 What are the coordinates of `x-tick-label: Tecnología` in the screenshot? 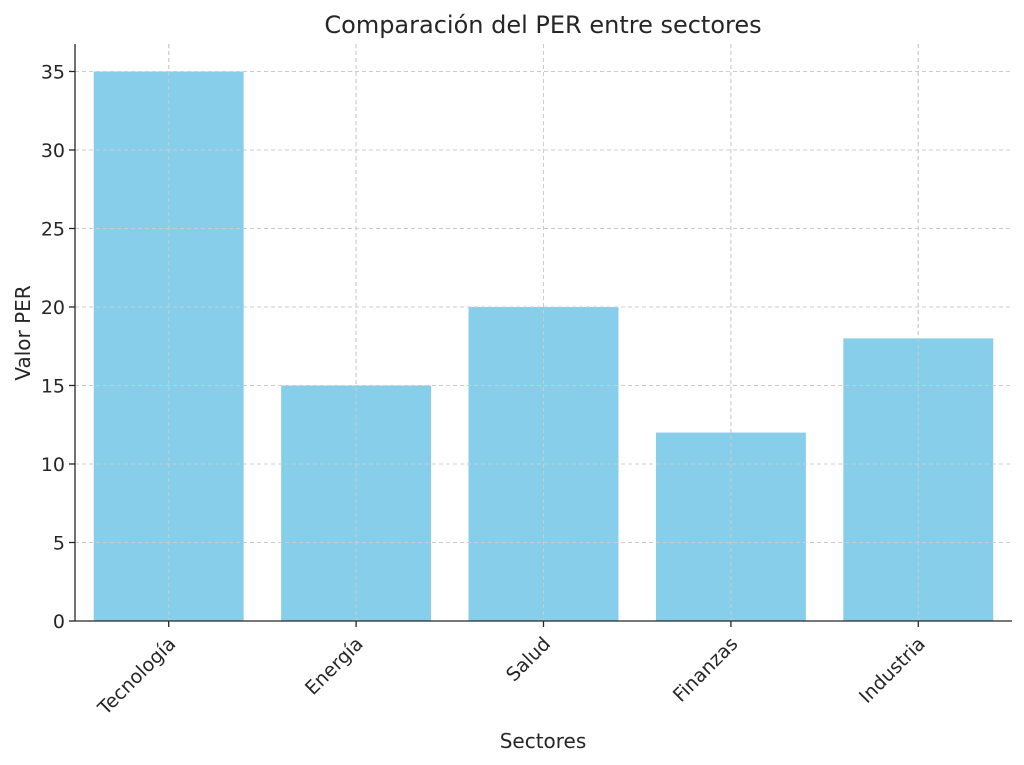 It's located at (136, 676).